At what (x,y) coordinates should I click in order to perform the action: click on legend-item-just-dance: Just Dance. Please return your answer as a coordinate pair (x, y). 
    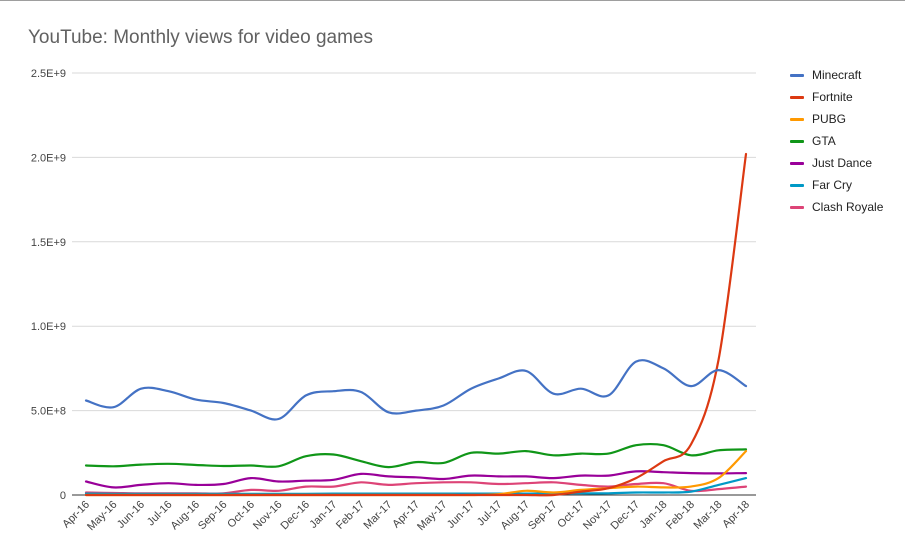
    Looking at the image, I should click on (836, 163).